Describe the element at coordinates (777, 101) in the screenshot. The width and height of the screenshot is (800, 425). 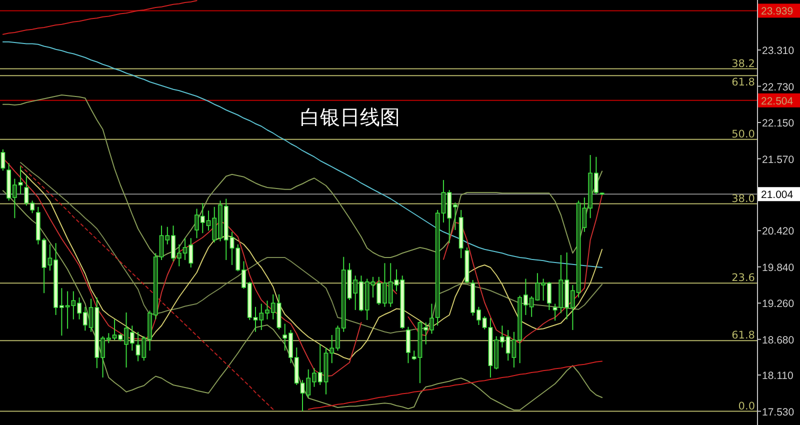
I see `ref-line-label: 22.504` at that location.